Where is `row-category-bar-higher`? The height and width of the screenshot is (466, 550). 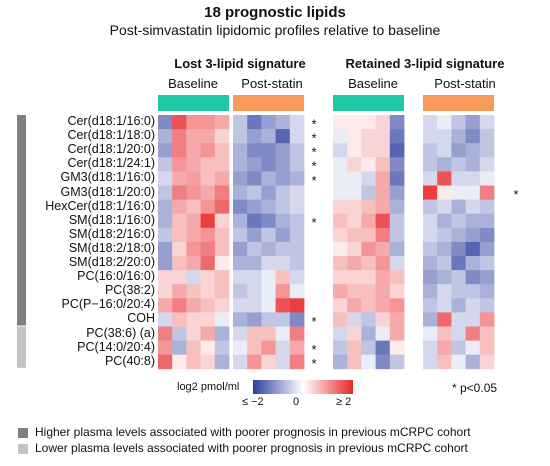
row-category-bar-higher is located at coordinates (21, 220).